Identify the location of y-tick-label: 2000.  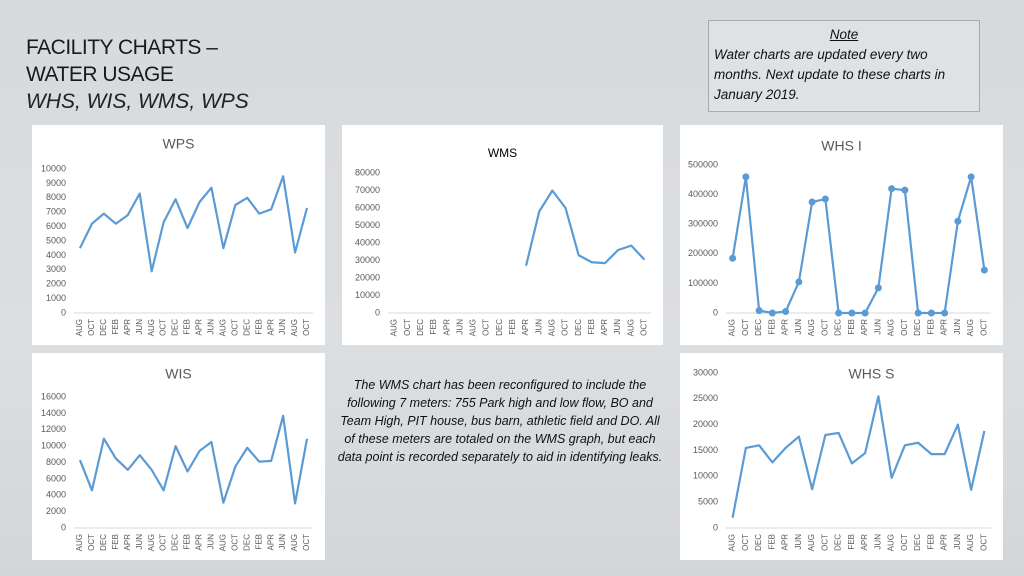
(56, 511).